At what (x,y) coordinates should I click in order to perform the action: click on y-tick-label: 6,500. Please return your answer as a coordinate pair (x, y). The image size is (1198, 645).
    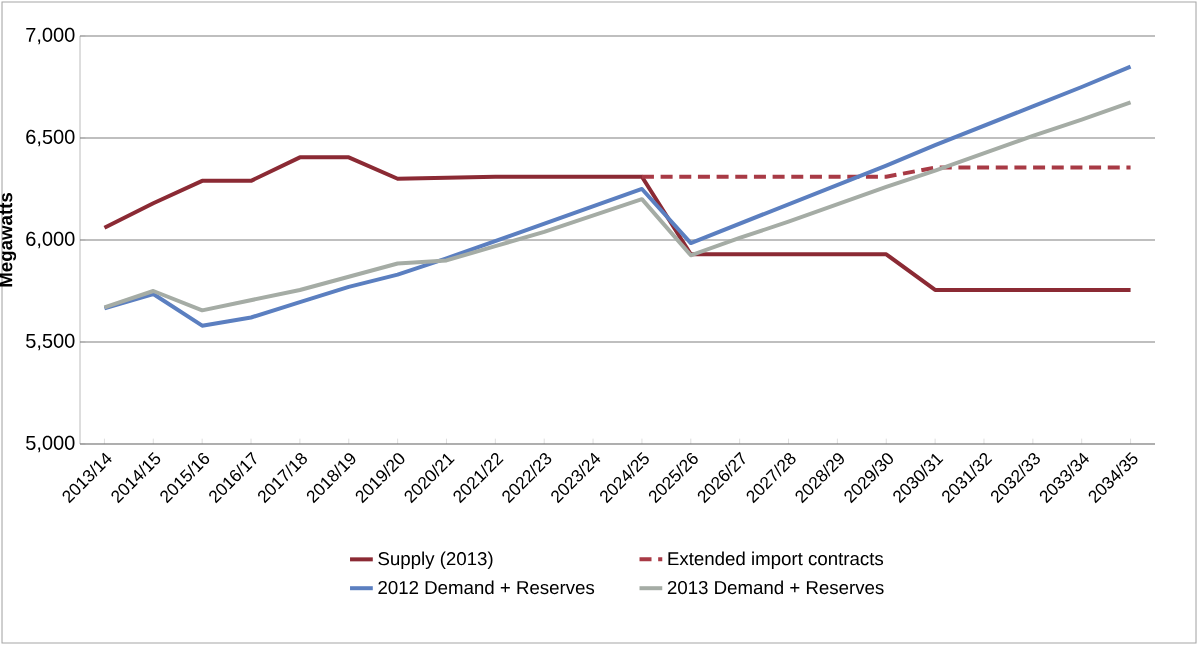
    Looking at the image, I should click on (50, 138).